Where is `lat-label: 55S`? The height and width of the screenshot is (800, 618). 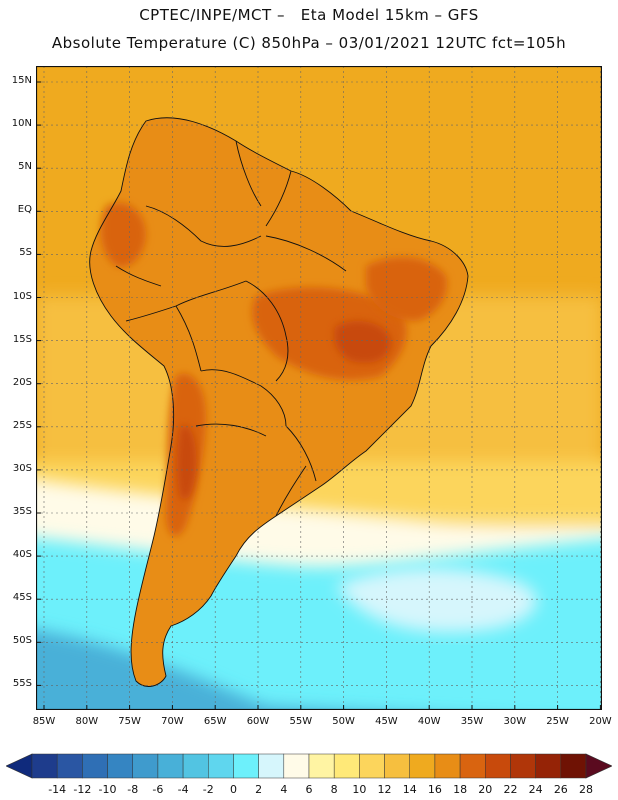
lat-label: 55S is located at coordinates (22, 684).